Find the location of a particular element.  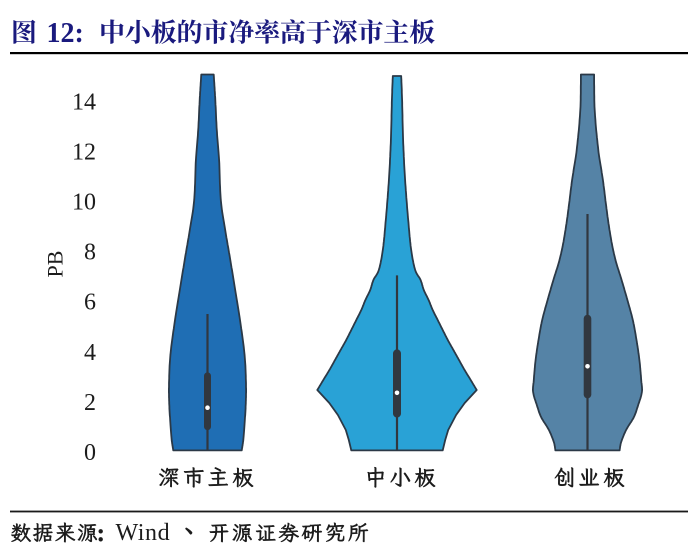

svg-text: PB is located at coordinates (54, 264).